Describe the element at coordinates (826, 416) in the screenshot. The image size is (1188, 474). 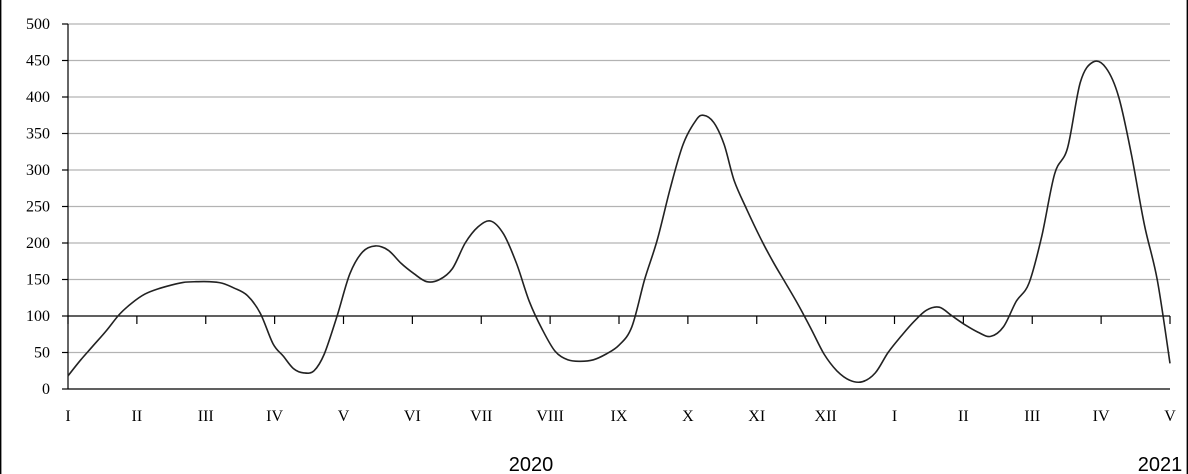
I see `x-tick-label: XII` at that location.